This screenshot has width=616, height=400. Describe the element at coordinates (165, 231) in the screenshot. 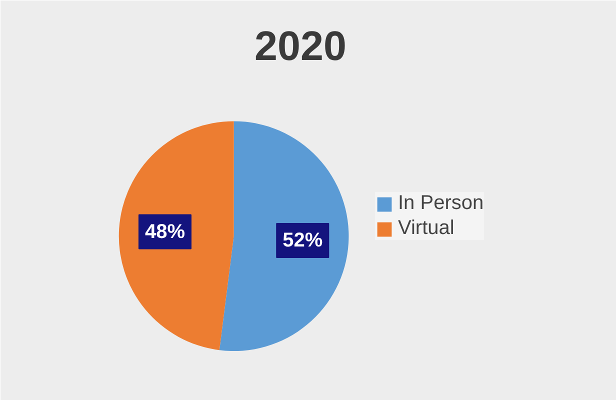

I see `data-label: 48%` at that location.